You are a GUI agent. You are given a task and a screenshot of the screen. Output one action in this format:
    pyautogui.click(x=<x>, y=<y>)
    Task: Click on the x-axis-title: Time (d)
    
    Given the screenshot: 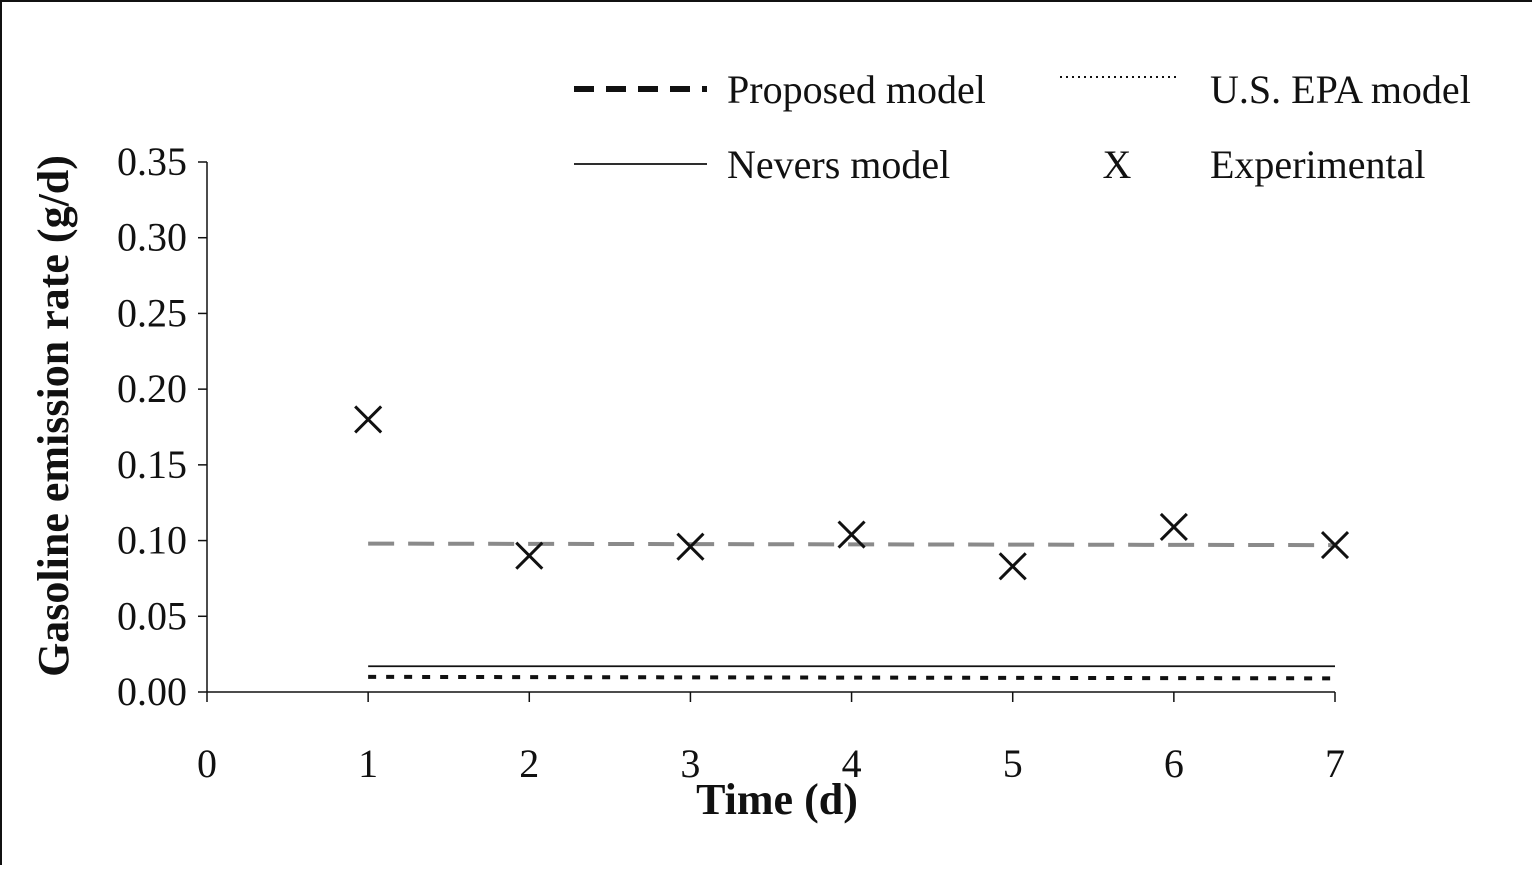 What is the action you would take?
    pyautogui.click(x=777, y=799)
    